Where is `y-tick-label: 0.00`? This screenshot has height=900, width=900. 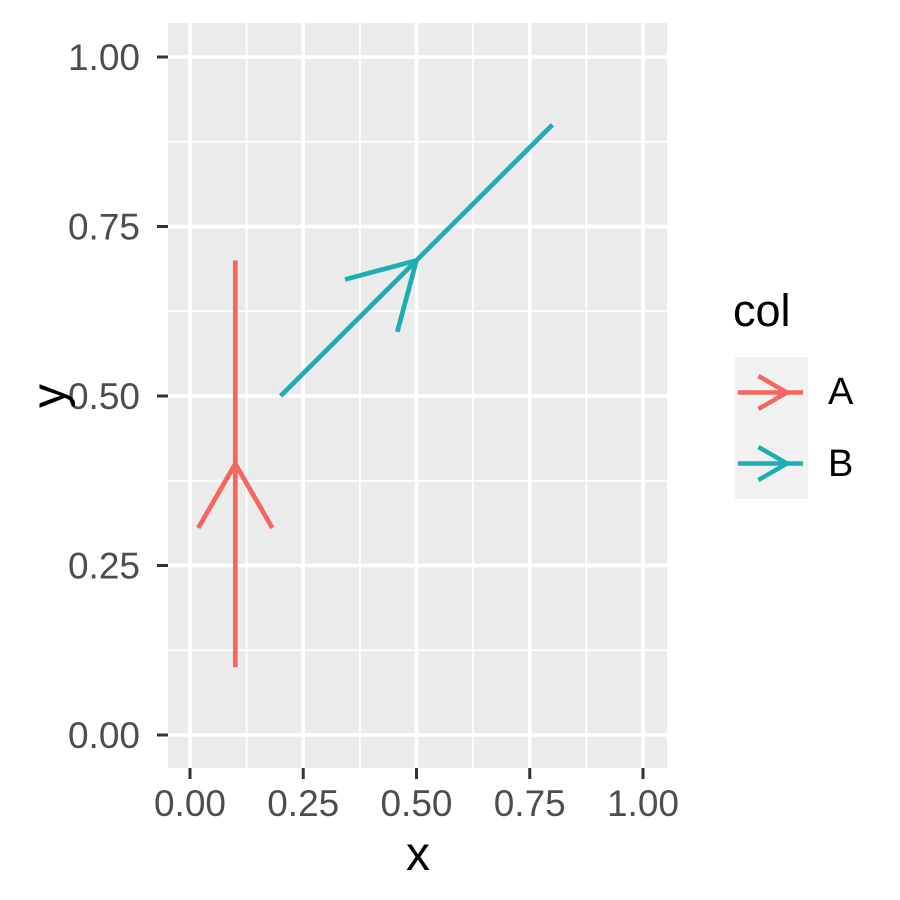
y-tick-label: 0.00 is located at coordinates (104, 735).